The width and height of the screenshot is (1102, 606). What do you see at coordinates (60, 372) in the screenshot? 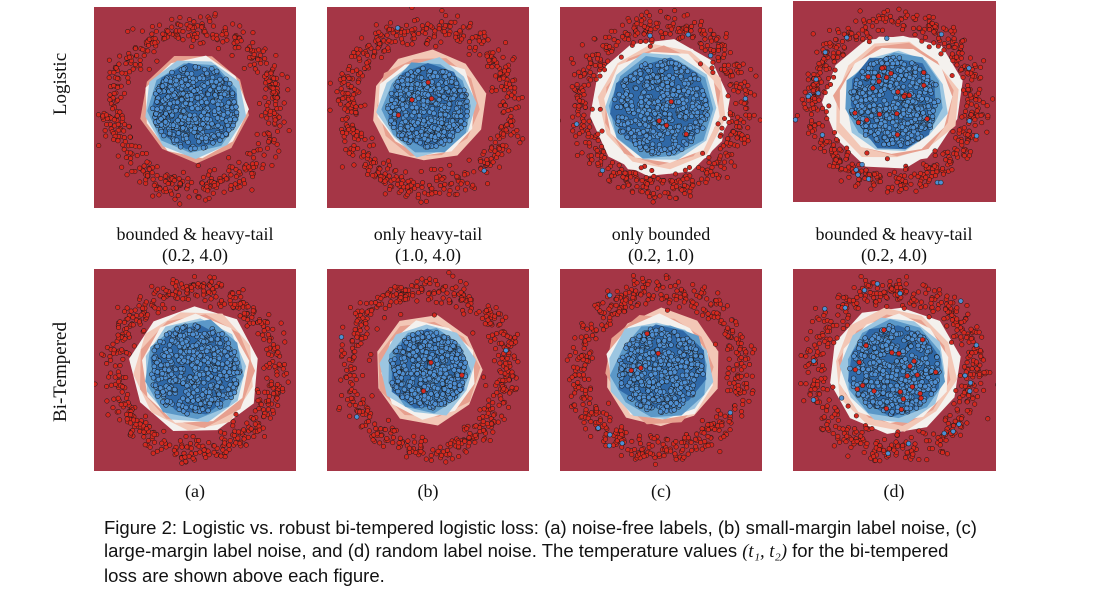
I see `row-label-bi-tempered: Bi-Tempered` at bounding box center [60, 372].